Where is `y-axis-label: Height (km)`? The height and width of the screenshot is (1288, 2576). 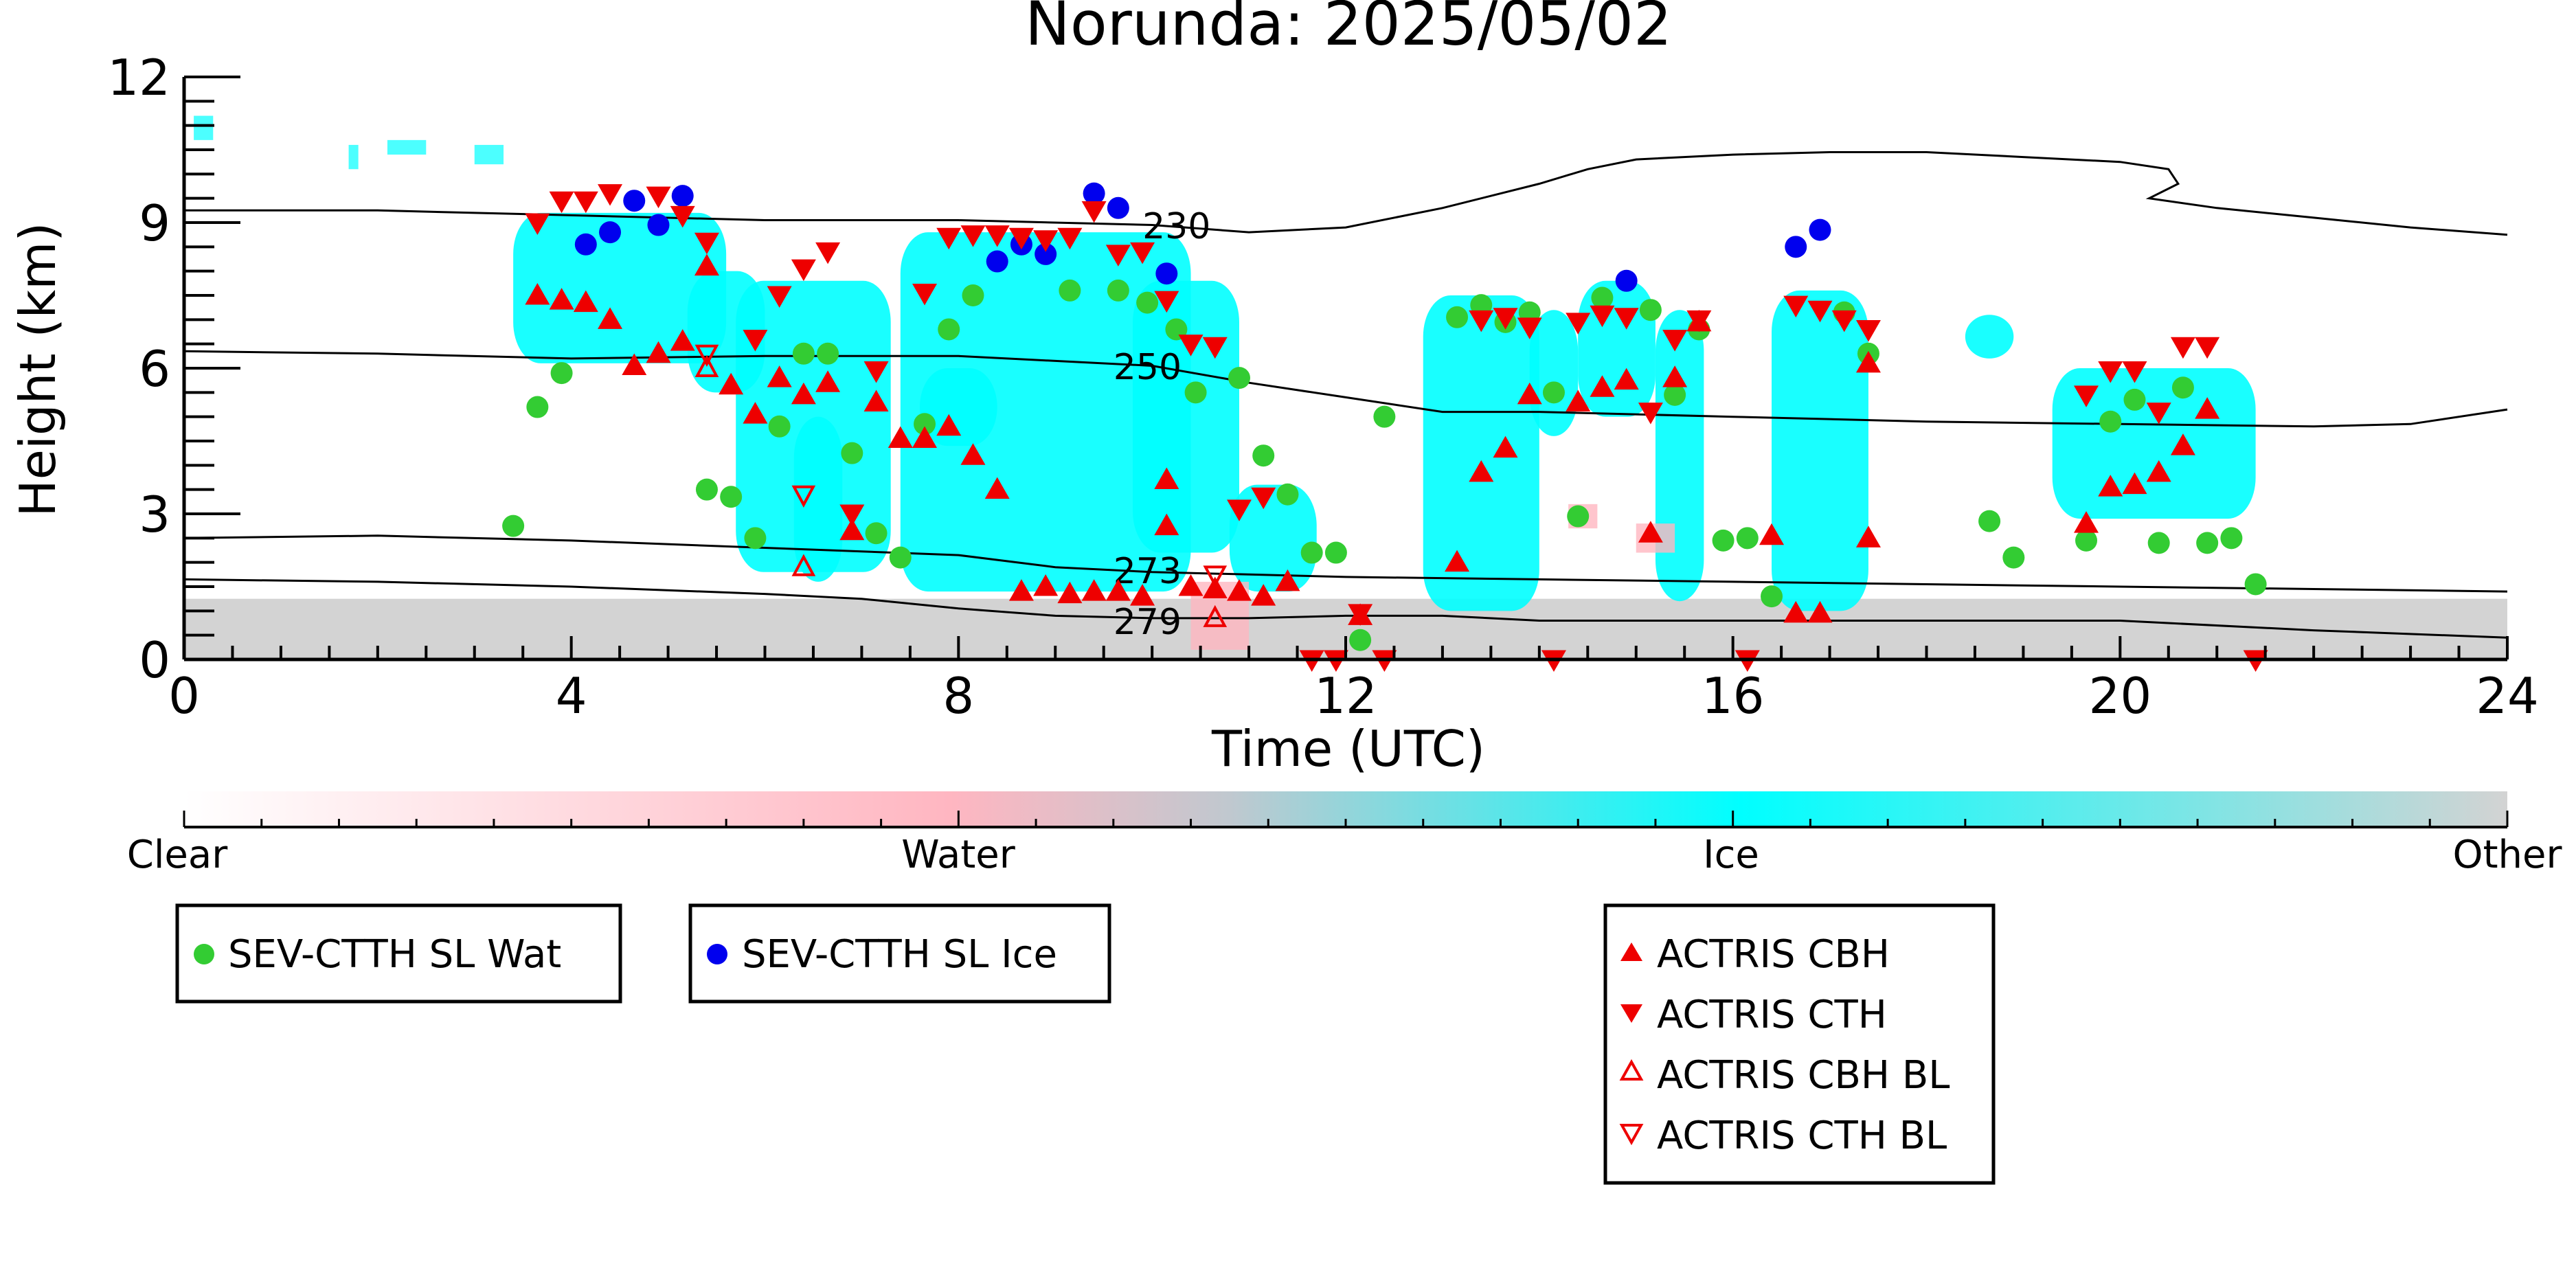
y-axis-label: Height (km) is located at coordinates (38, 370).